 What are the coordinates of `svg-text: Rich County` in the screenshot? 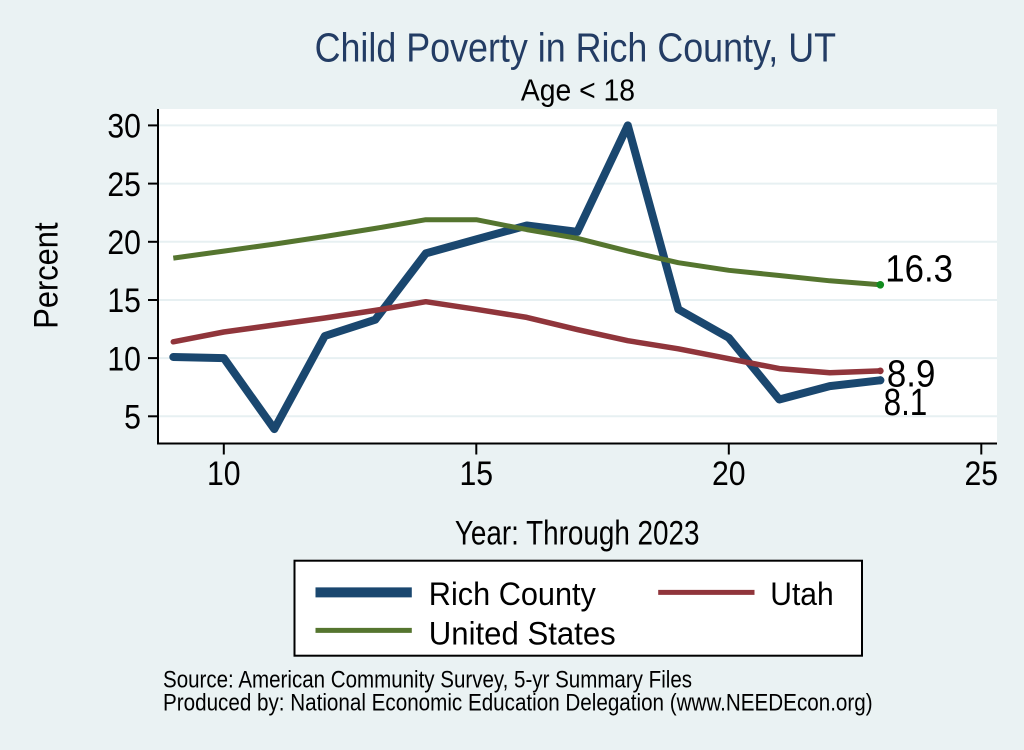 It's located at (512, 594).